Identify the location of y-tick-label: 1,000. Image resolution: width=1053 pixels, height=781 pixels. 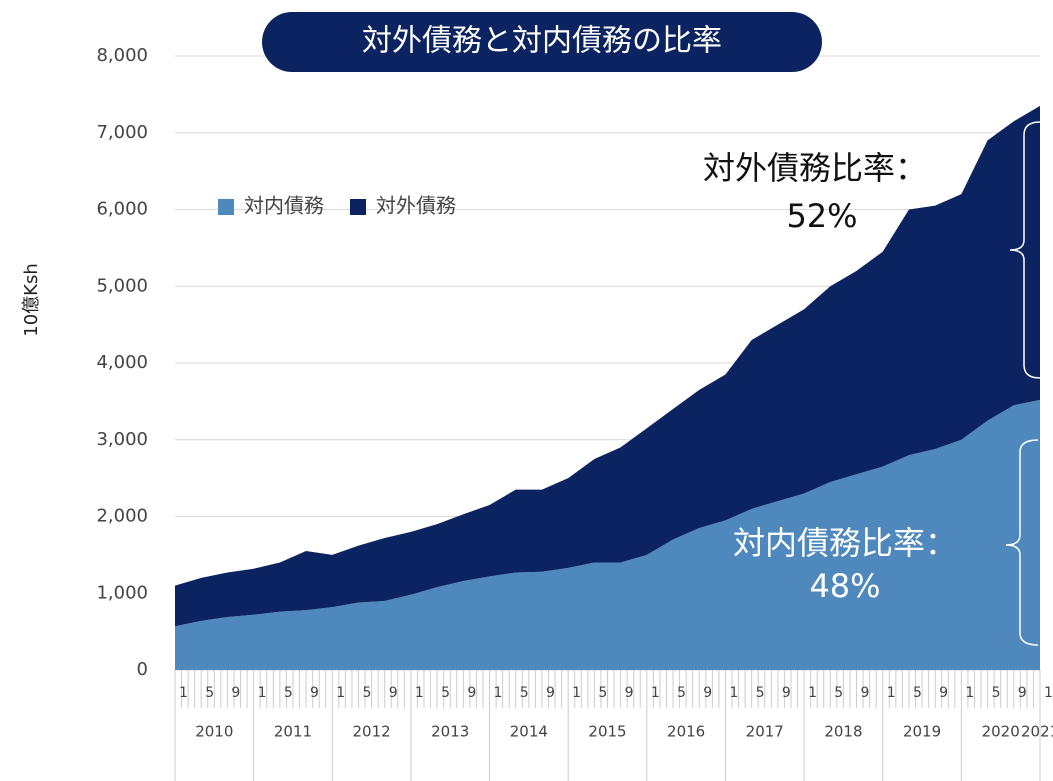
(122, 592).